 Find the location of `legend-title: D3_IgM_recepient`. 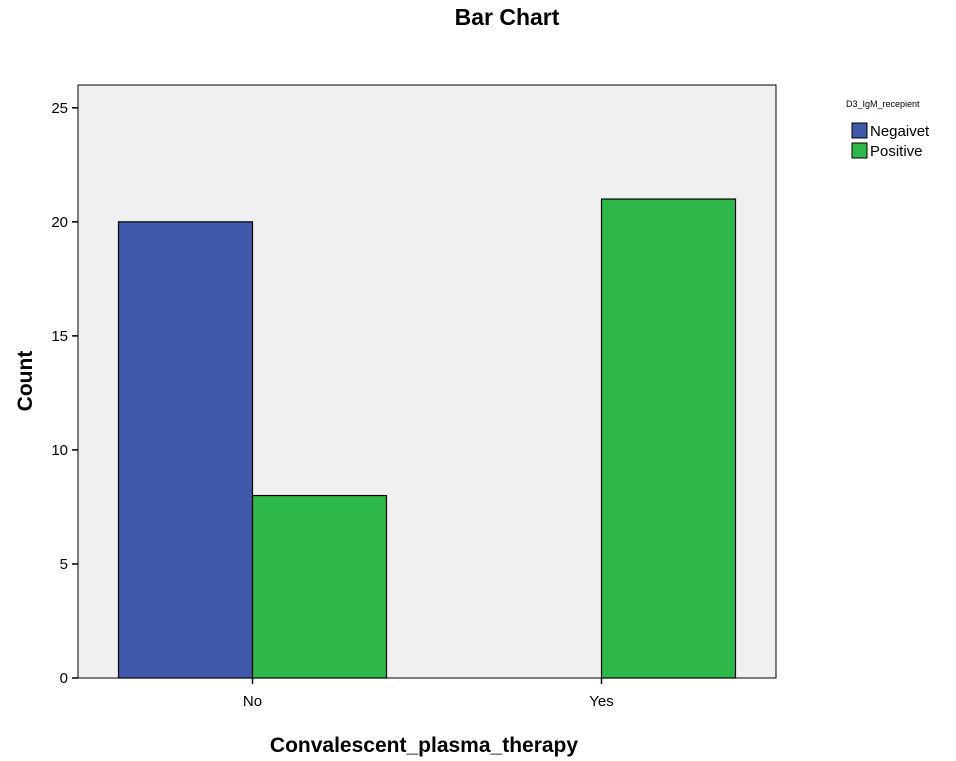

legend-title: D3_IgM_recepient is located at coordinates (883, 104).